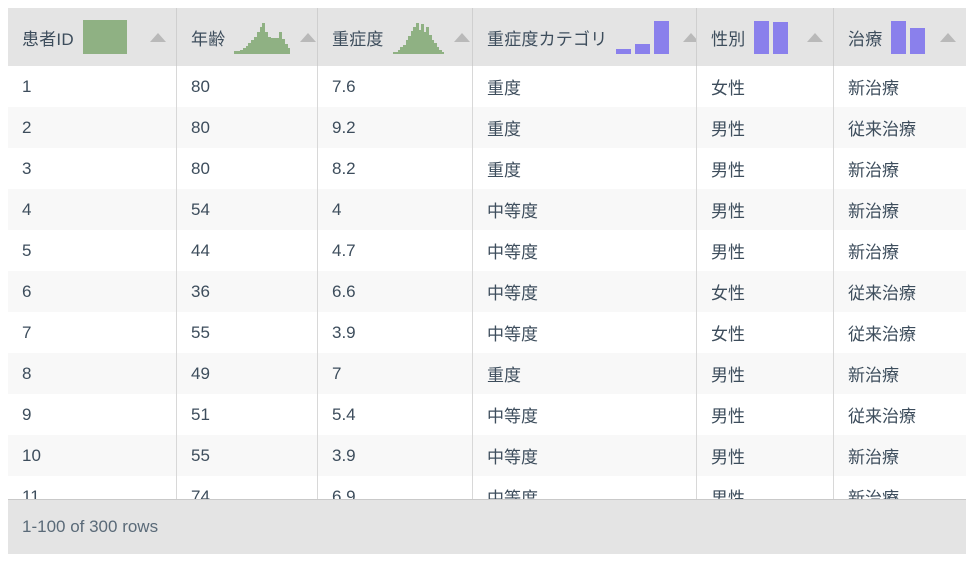 This screenshot has height=562, width=966. I want to click on table-row: 5 44 4.7 中等度 男性 新治療, so click(487, 250).